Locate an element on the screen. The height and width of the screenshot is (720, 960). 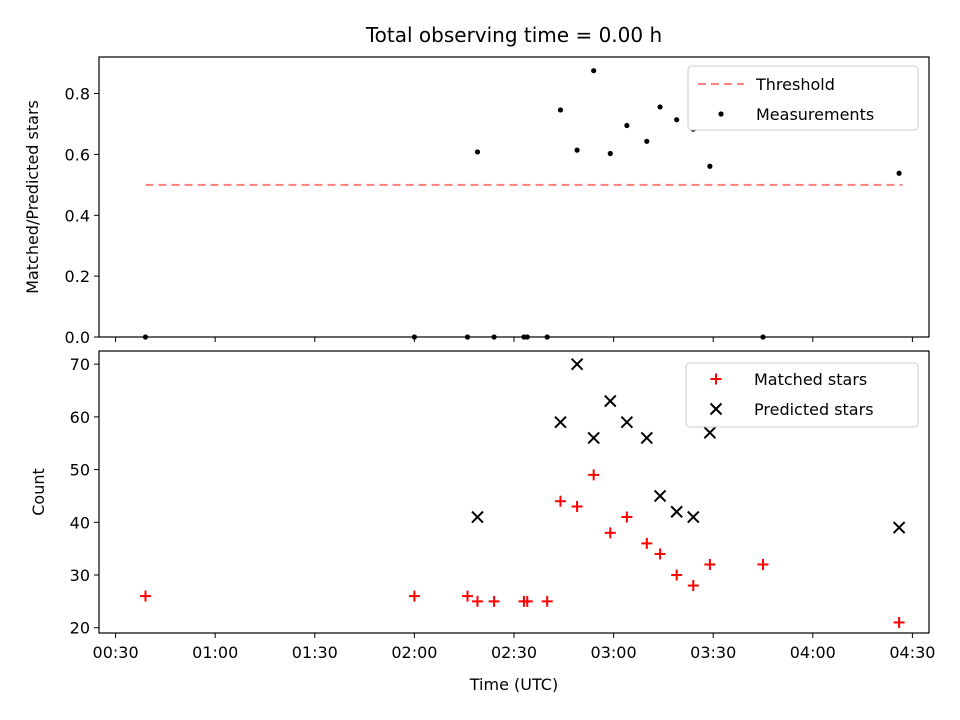
legend-predicted-marker is located at coordinates (716, 409).